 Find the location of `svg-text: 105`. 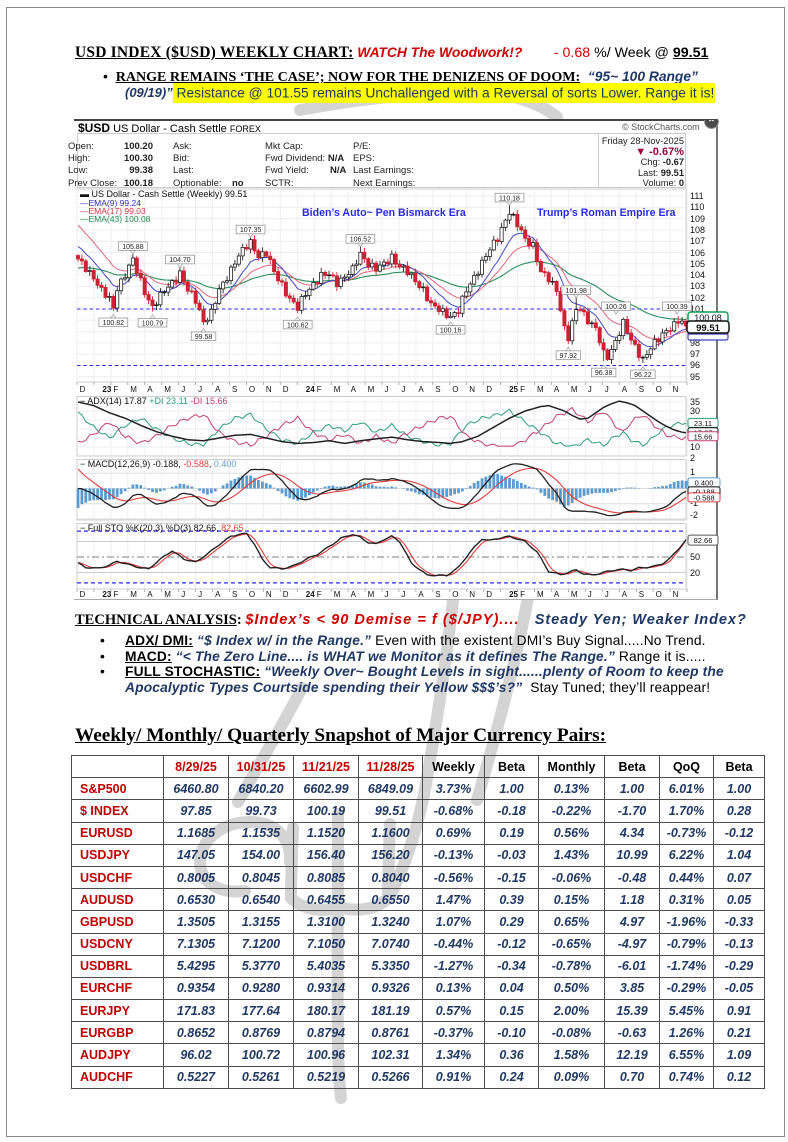

svg-text: 105 is located at coordinates (697, 264).